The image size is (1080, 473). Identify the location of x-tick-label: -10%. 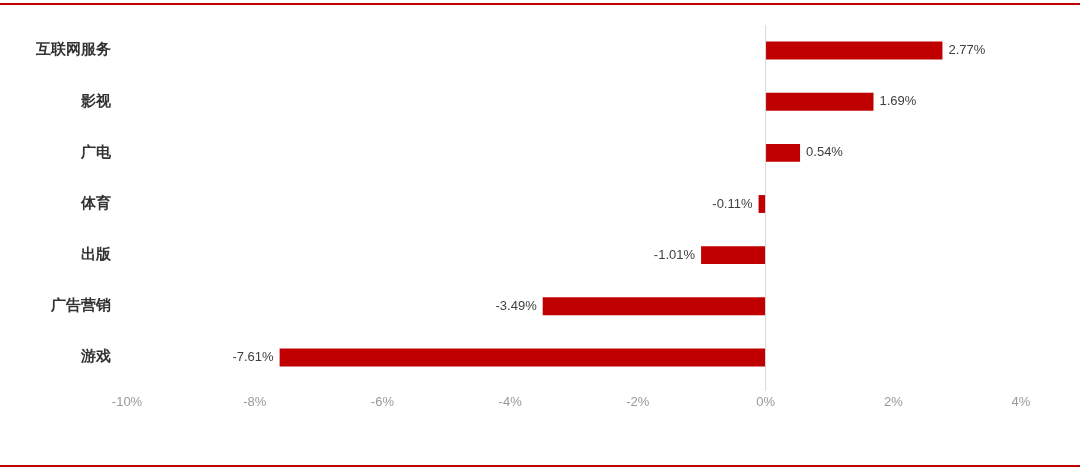
(127, 402).